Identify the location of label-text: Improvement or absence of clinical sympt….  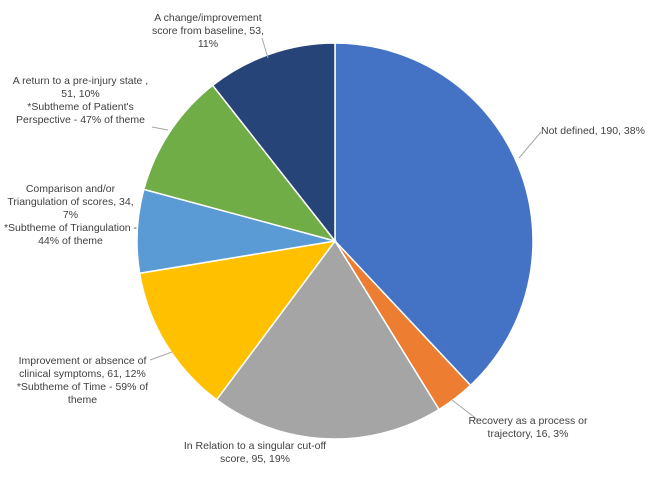
(82, 367).